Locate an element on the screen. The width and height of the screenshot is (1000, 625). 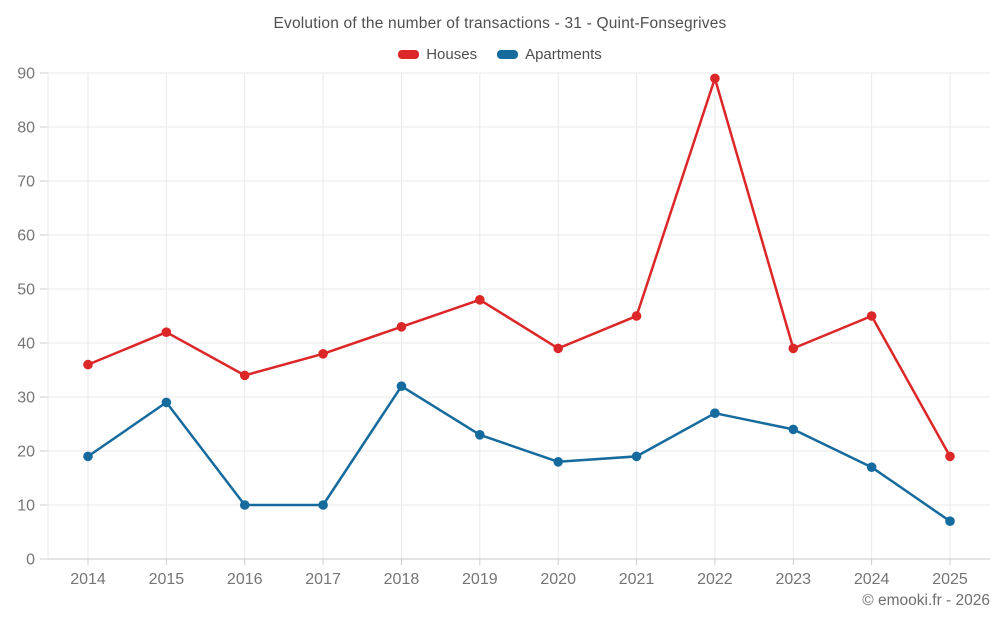
data-point-houses-2017 is located at coordinates (323, 354).